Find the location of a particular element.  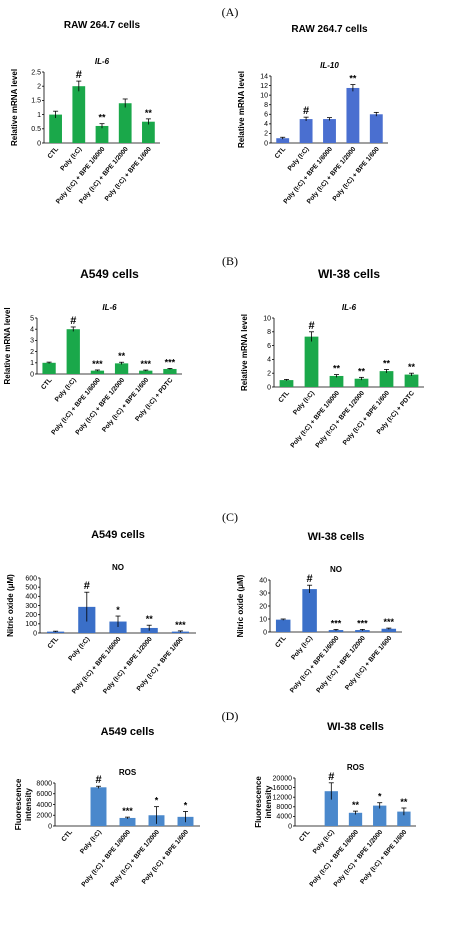

chart-3-y-tick-label: 4 is located at coordinates (32, 330).